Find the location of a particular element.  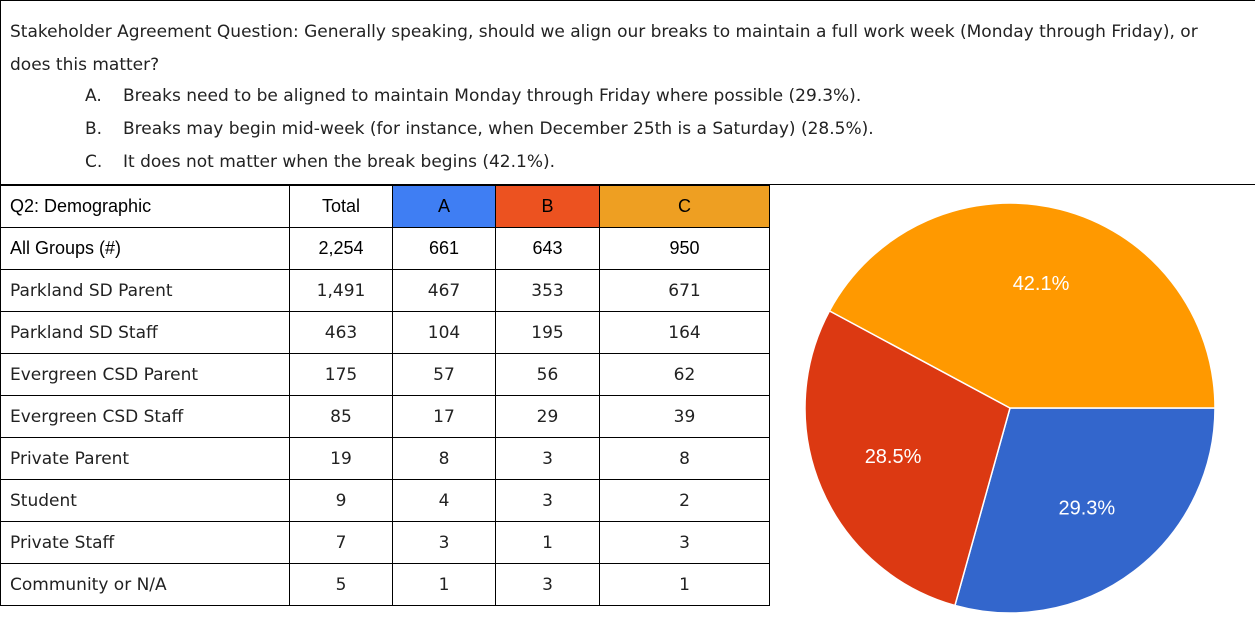

table-cell: 39 is located at coordinates (684, 416).